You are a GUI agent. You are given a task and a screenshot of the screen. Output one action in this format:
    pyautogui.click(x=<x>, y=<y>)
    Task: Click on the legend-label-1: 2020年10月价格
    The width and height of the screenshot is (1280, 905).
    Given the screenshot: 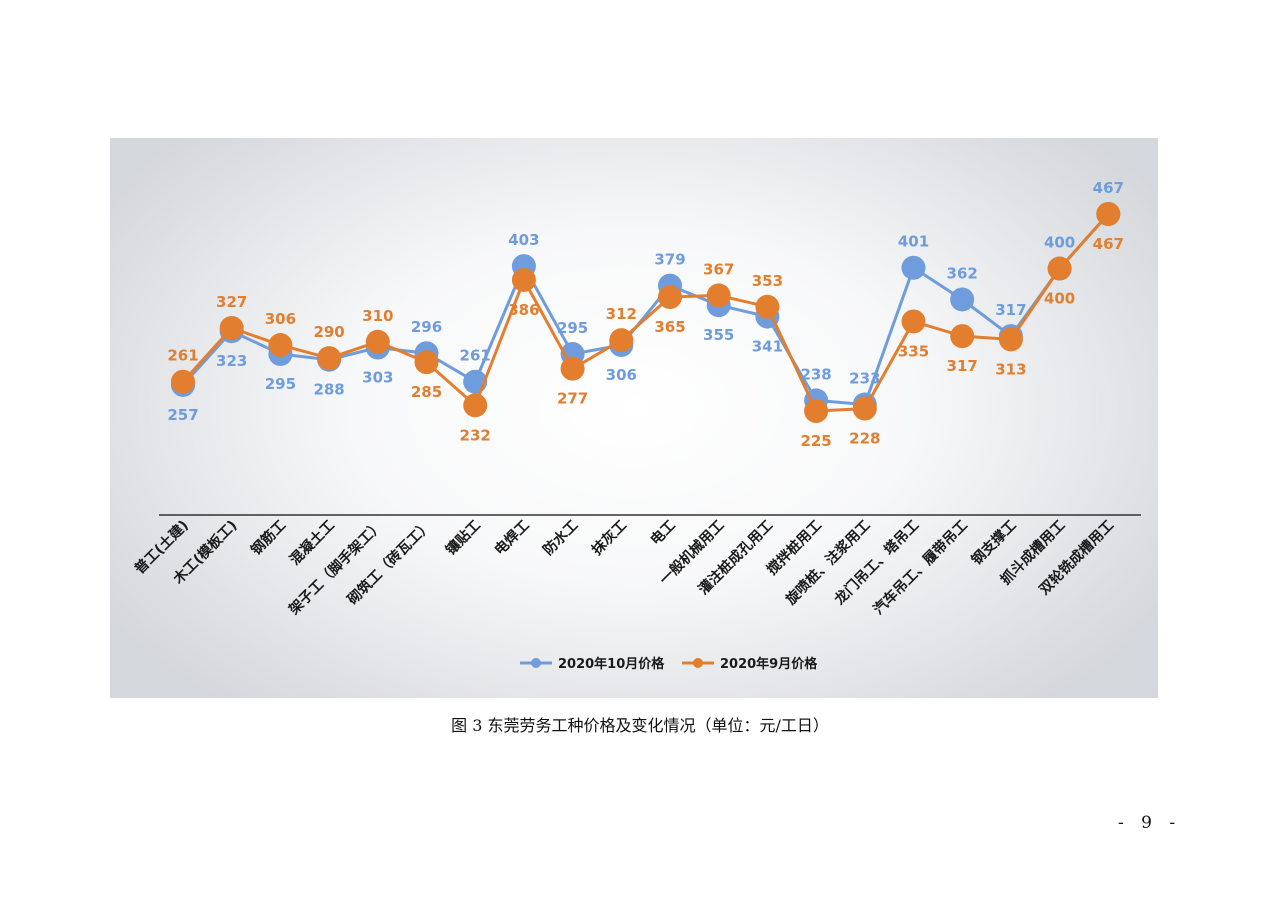 What is the action you would take?
    pyautogui.click(x=611, y=664)
    